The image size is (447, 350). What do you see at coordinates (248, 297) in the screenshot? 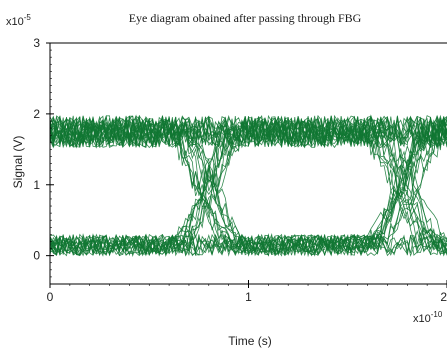
I see `x-tick-label: 1` at bounding box center [248, 297].